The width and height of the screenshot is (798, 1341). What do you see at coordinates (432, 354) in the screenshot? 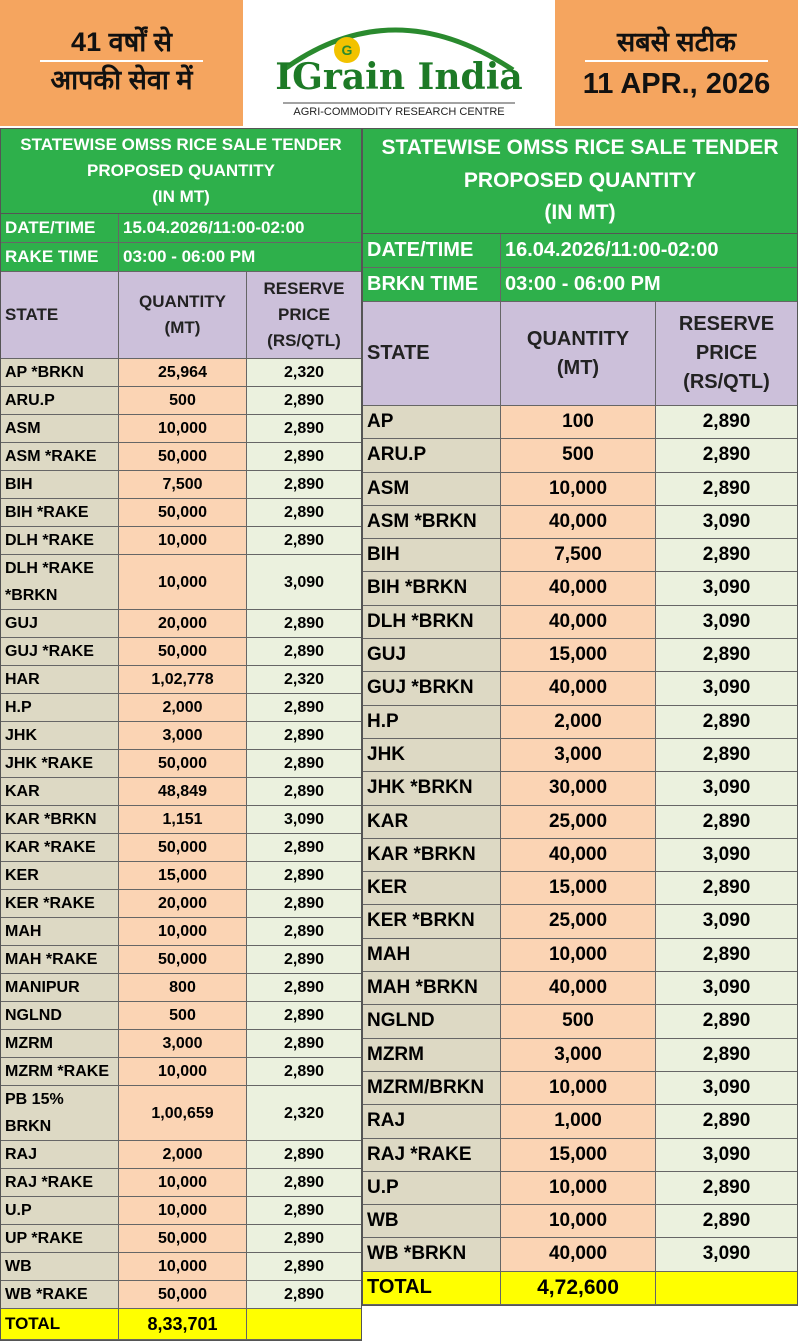
I see `column-header: STATE` at bounding box center [432, 354].